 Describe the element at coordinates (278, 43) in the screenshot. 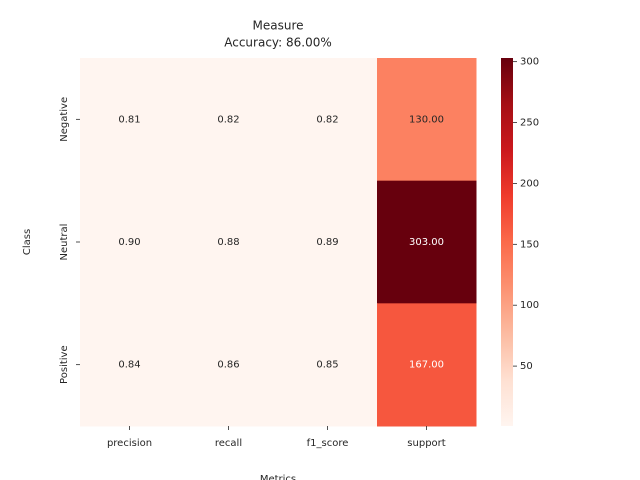

I see `chart-subtitle: Accuracy: 86.00%` at that location.